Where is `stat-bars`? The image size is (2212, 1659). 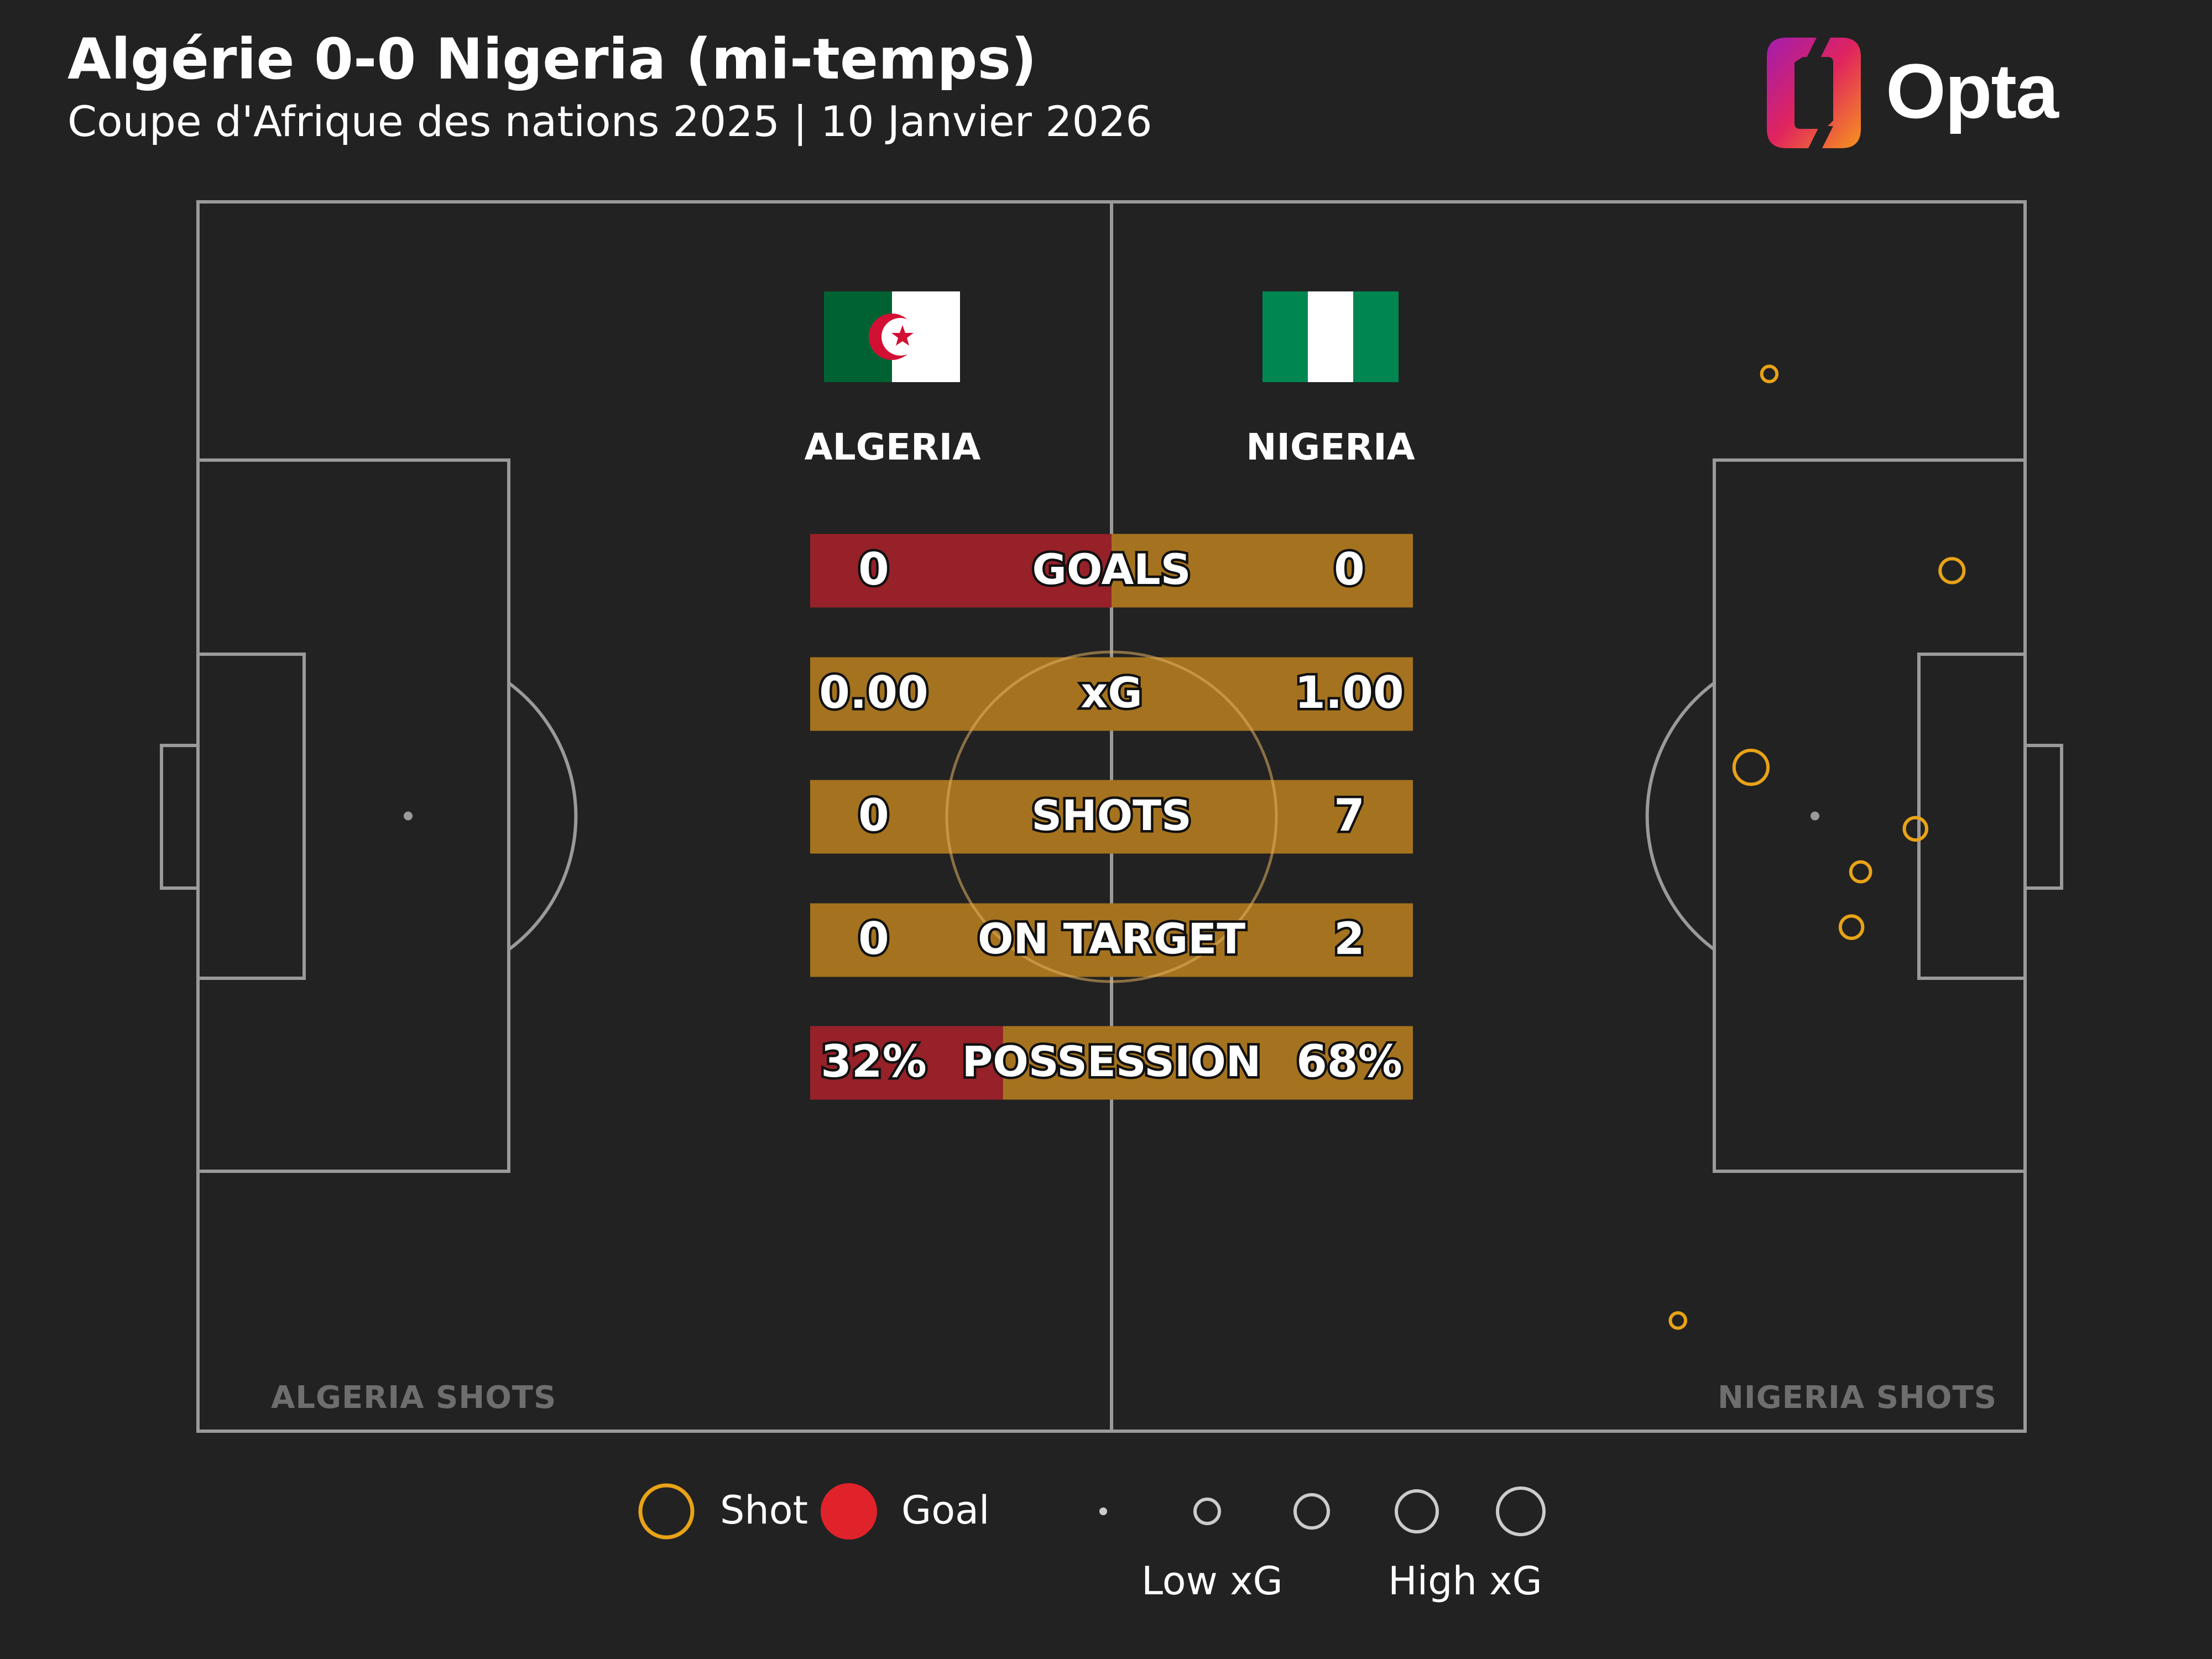 stat-bars is located at coordinates (1112, 817).